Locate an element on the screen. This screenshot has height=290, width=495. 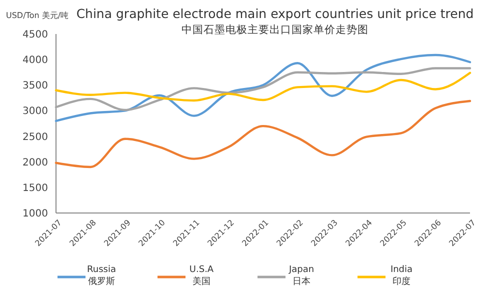
legend-label: India 印度 is located at coordinates (401, 276).